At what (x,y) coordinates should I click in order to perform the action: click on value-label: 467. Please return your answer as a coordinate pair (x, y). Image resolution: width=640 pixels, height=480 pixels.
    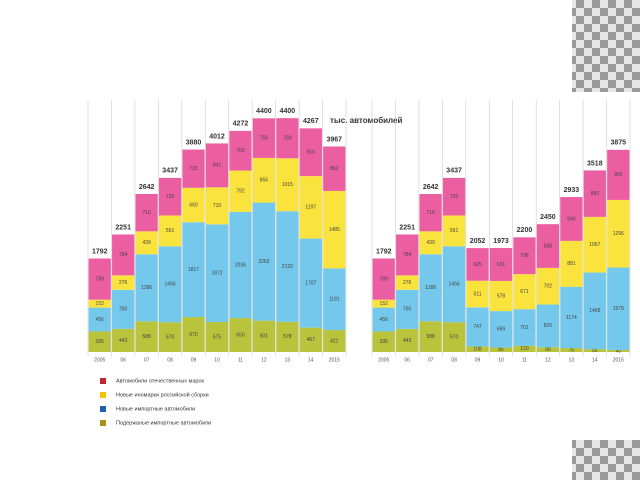
    Looking at the image, I should click on (311, 340).